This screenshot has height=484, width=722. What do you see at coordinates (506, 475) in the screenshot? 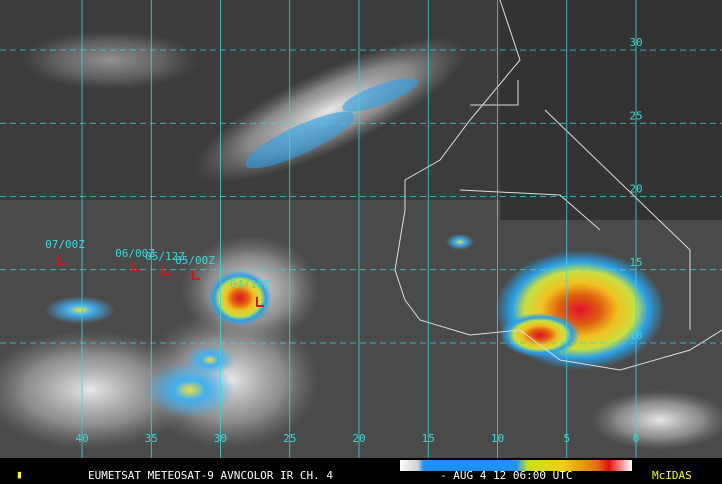
I see `caption-right: - AUG 4 12 06:00 UTC` at bounding box center [506, 475].